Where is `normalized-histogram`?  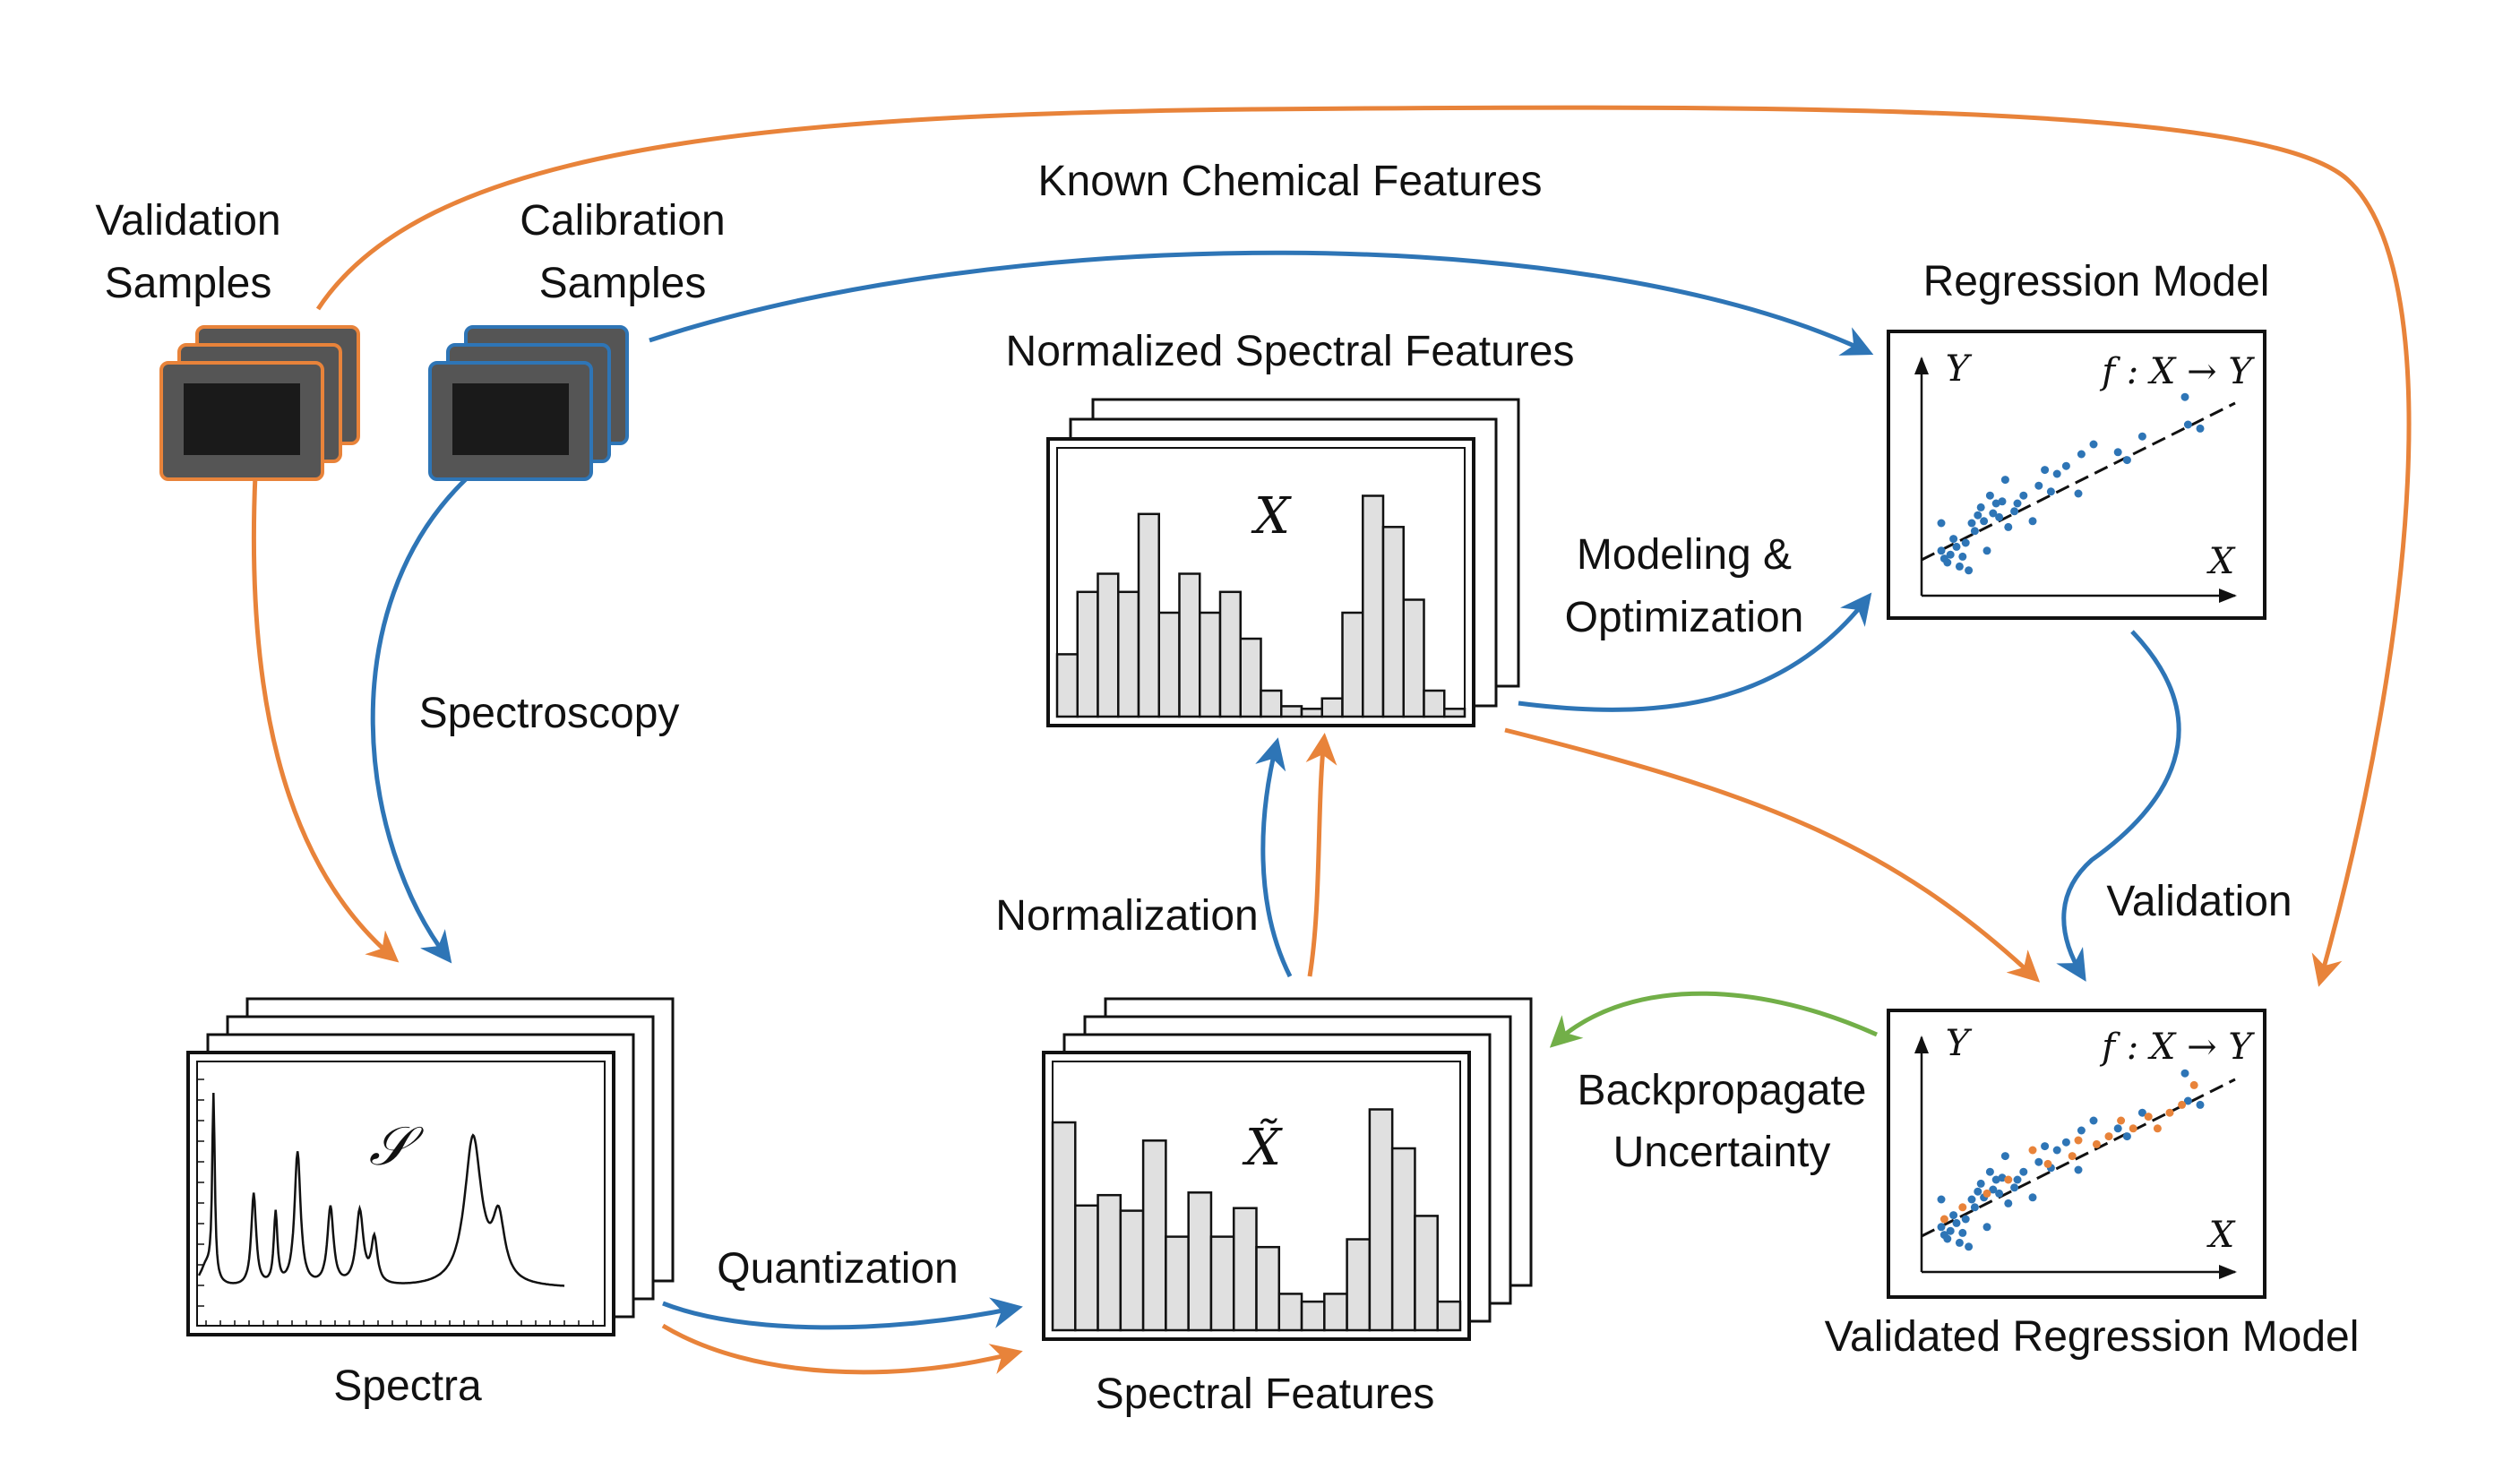 normalized-histogram is located at coordinates (1260, 606).